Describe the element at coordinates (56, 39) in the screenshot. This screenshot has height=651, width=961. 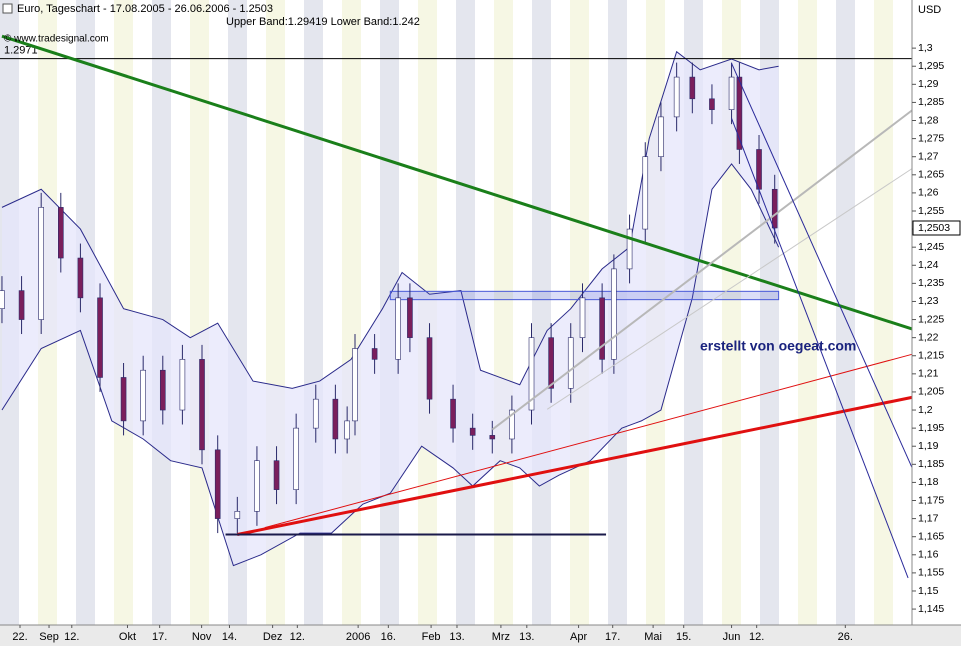
I see `source: © www.tradesignal.com` at that location.